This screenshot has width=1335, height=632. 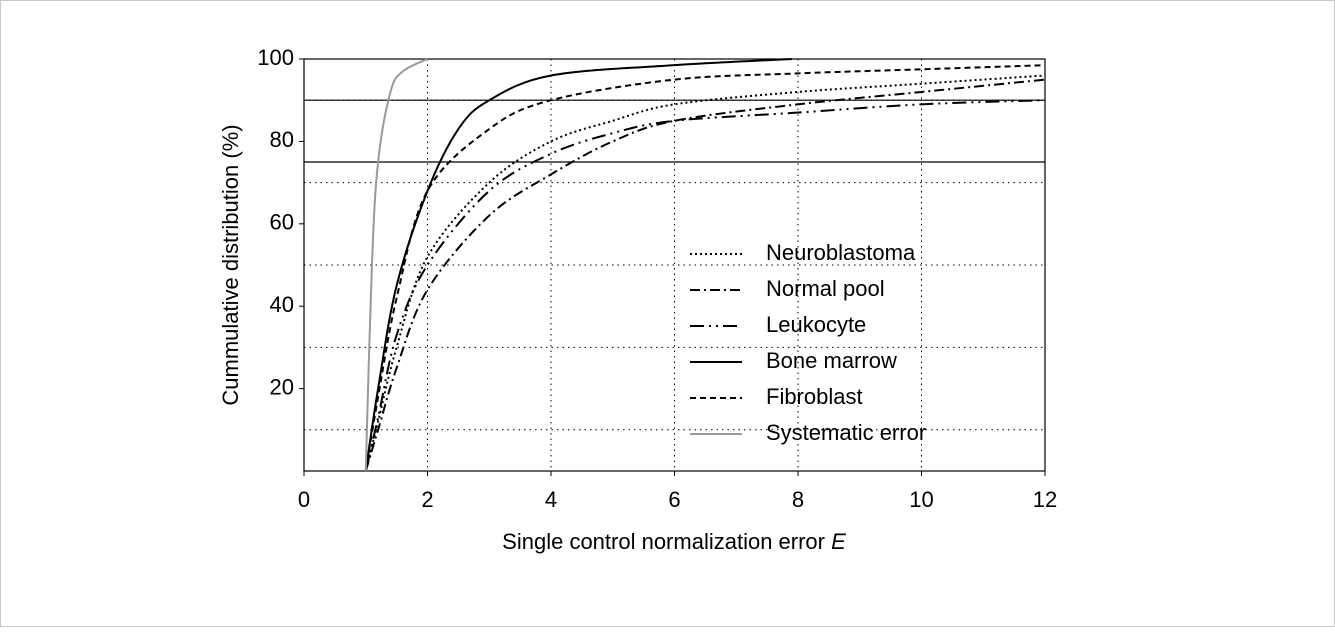 What do you see at coordinates (551, 499) in the screenshot?
I see `x-tick-label: 4` at bounding box center [551, 499].